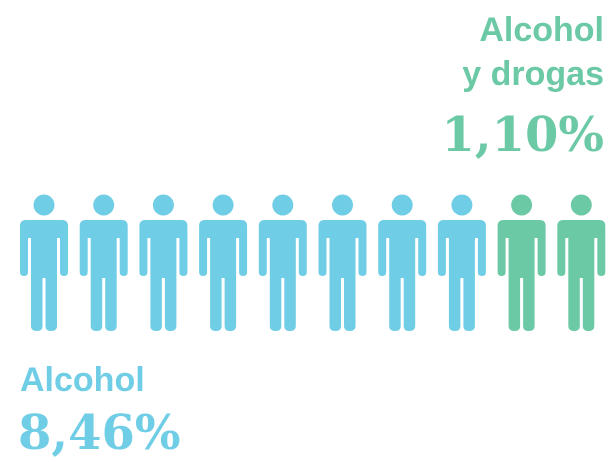 This screenshot has width=613, height=462. Describe the element at coordinates (533, 52) in the screenshot. I see `alcohol-drugs-label: Alcohol y drogas` at that location.